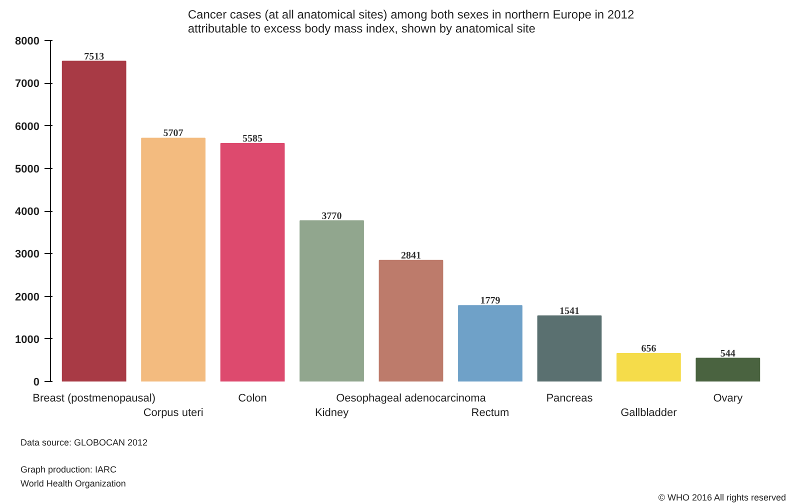  What do you see at coordinates (252, 138) in the screenshot?
I see `data-label: 5585` at bounding box center [252, 138].